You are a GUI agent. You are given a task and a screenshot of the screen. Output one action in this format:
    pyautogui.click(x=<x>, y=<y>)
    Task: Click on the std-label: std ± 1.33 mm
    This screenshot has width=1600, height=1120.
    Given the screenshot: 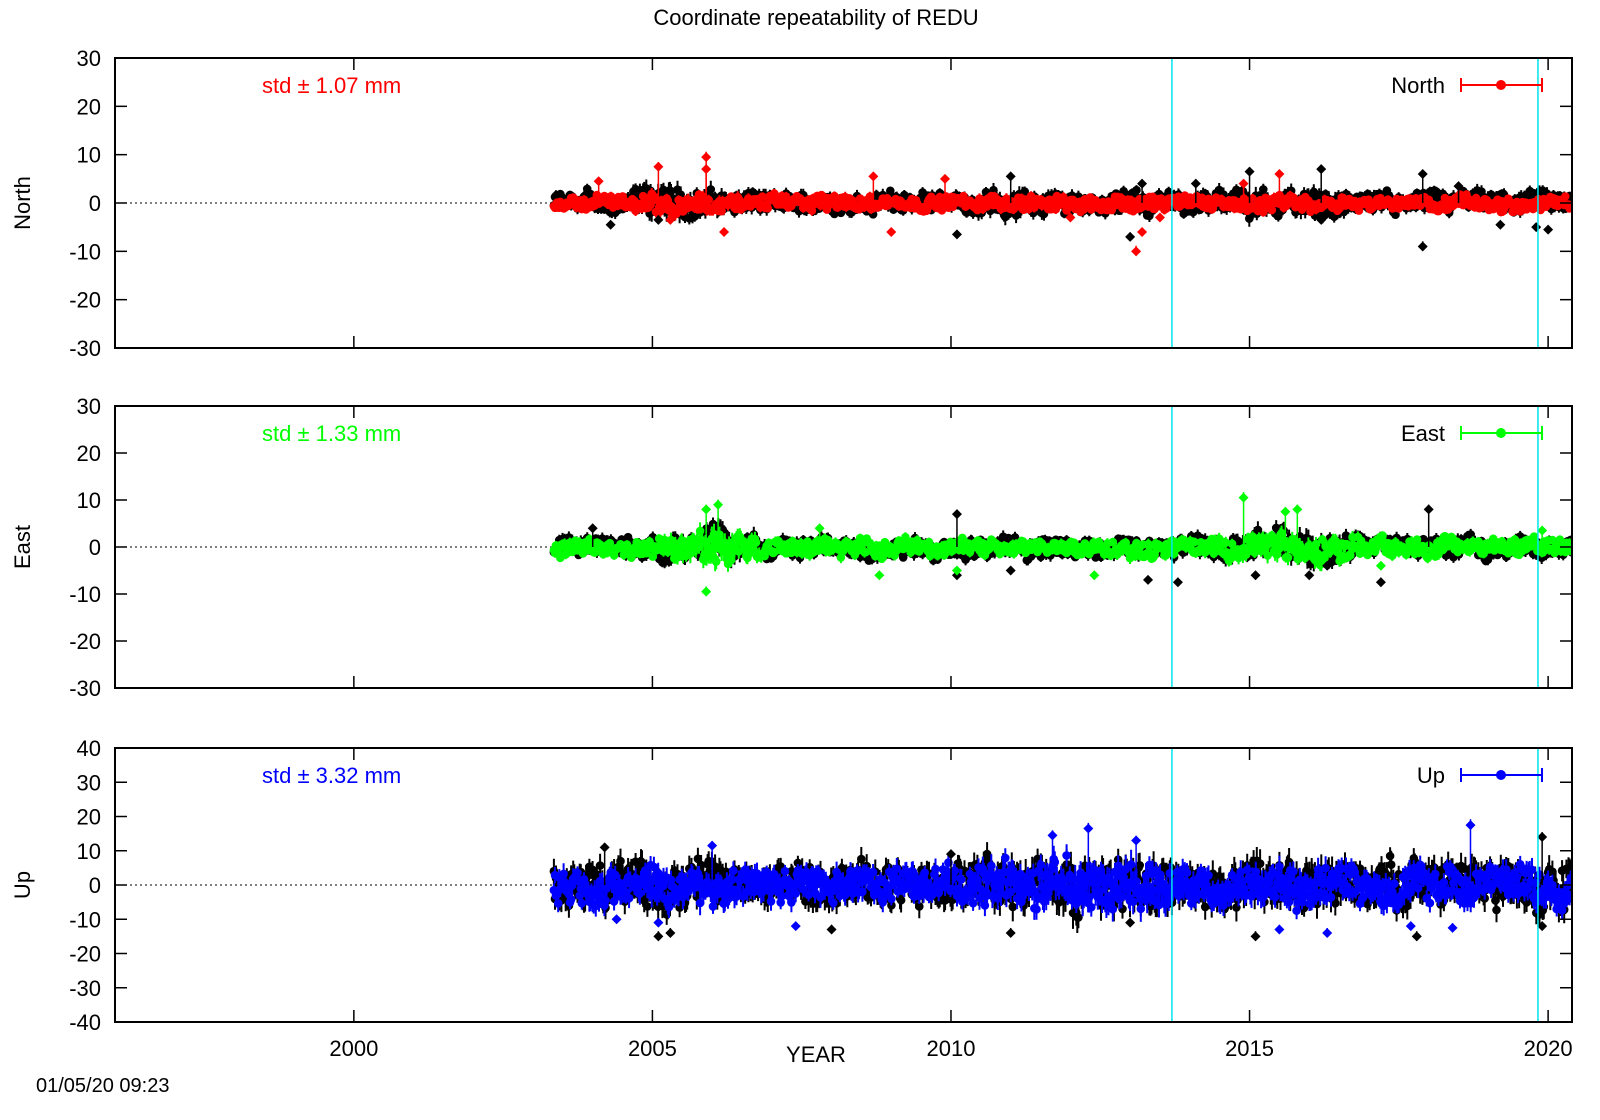 What is the action you would take?
    pyautogui.click(x=331, y=433)
    